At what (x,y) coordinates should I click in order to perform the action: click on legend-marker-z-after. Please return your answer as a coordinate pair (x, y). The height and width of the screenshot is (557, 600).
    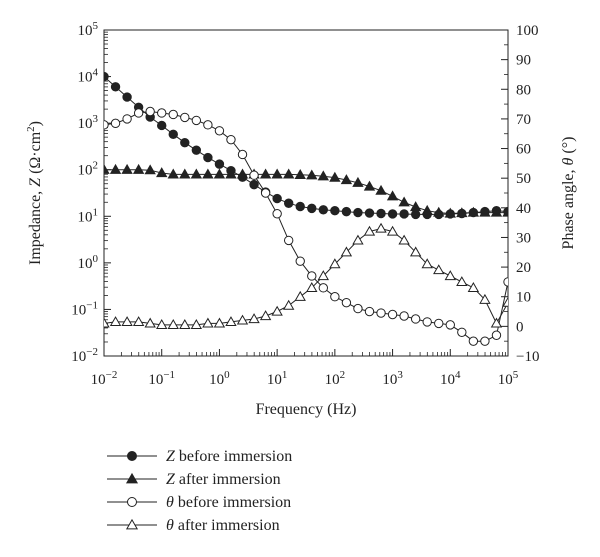
    Looking at the image, I should click on (132, 478).